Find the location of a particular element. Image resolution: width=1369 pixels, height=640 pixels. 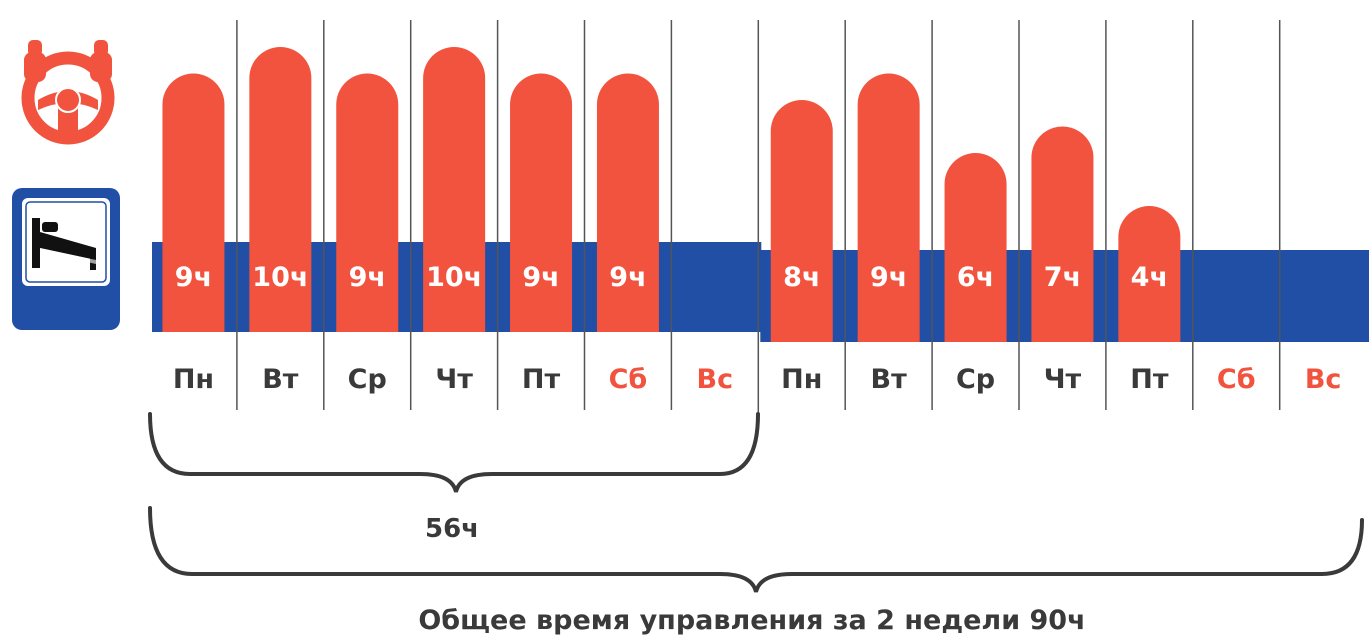

bar-value-label: 8ч is located at coordinates (801, 277).